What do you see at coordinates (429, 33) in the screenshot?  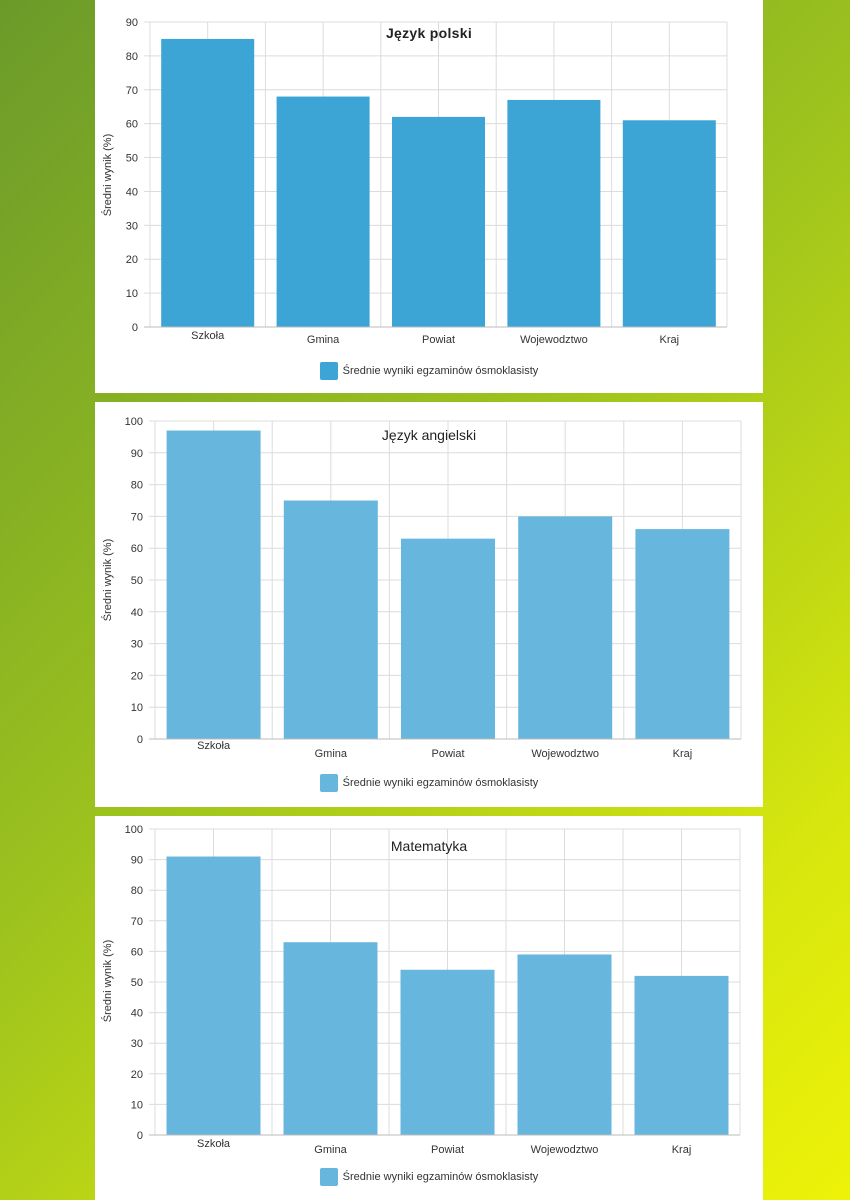 I see `chart-title: Język polski` at bounding box center [429, 33].